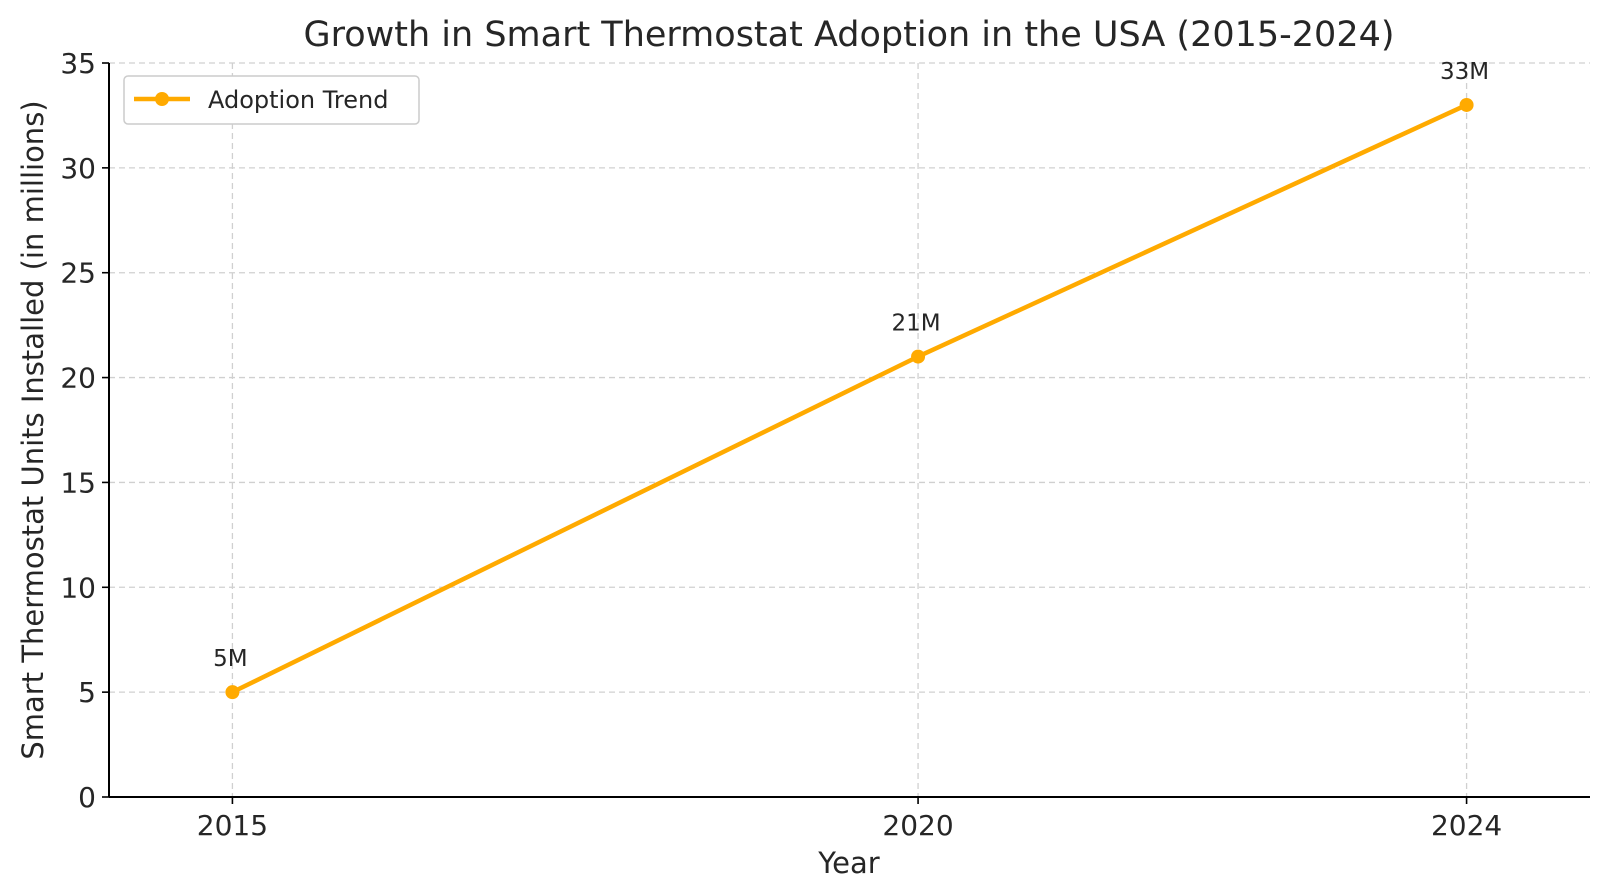  What do you see at coordinates (78, 168) in the screenshot?
I see `y-tick-label: 30` at bounding box center [78, 168].